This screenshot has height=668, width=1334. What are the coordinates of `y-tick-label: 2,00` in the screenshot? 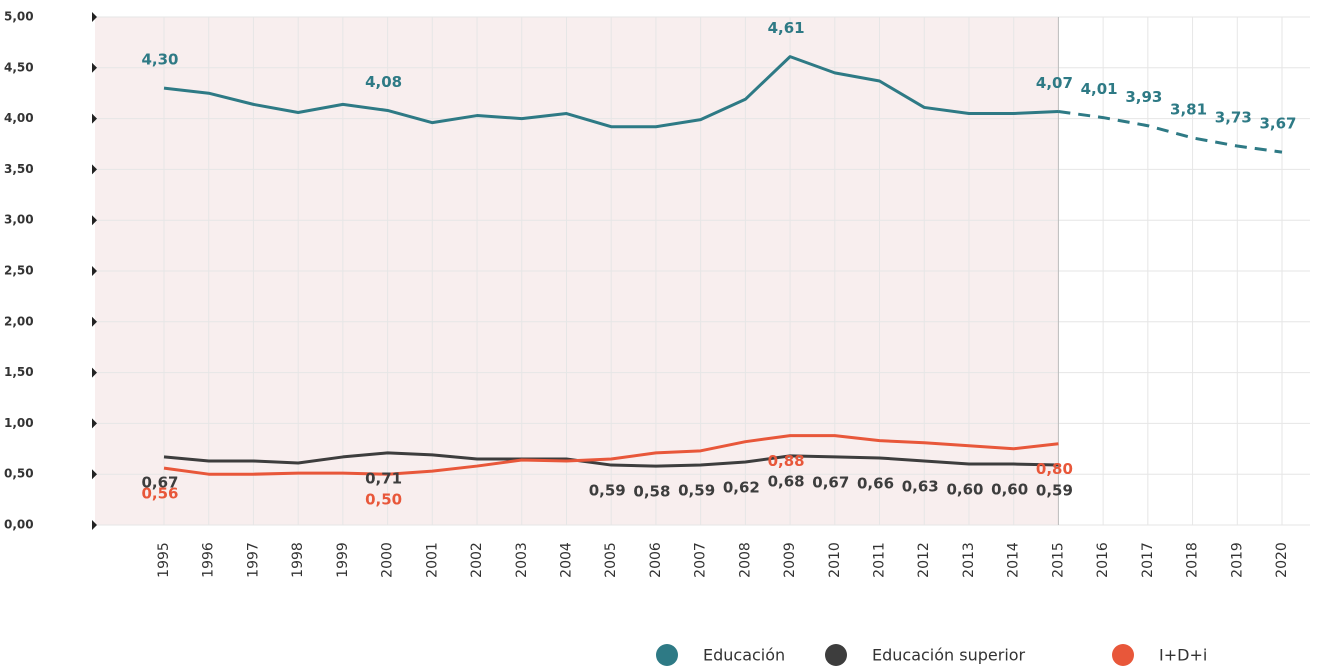 It's located at (19, 321).